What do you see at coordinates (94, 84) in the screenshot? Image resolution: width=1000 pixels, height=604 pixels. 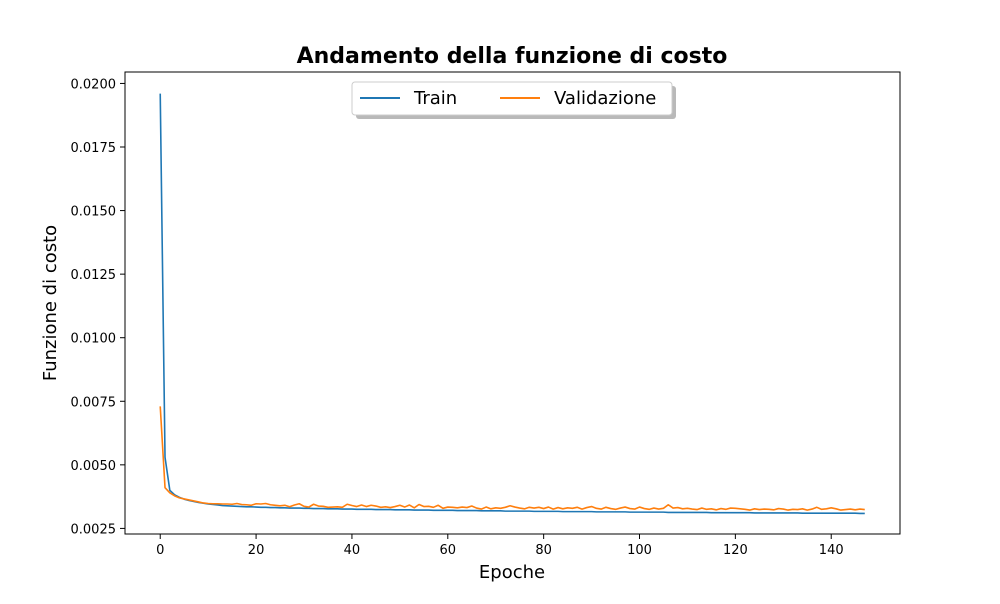 I see `y-tick-label: 0.0200` at bounding box center [94, 84].